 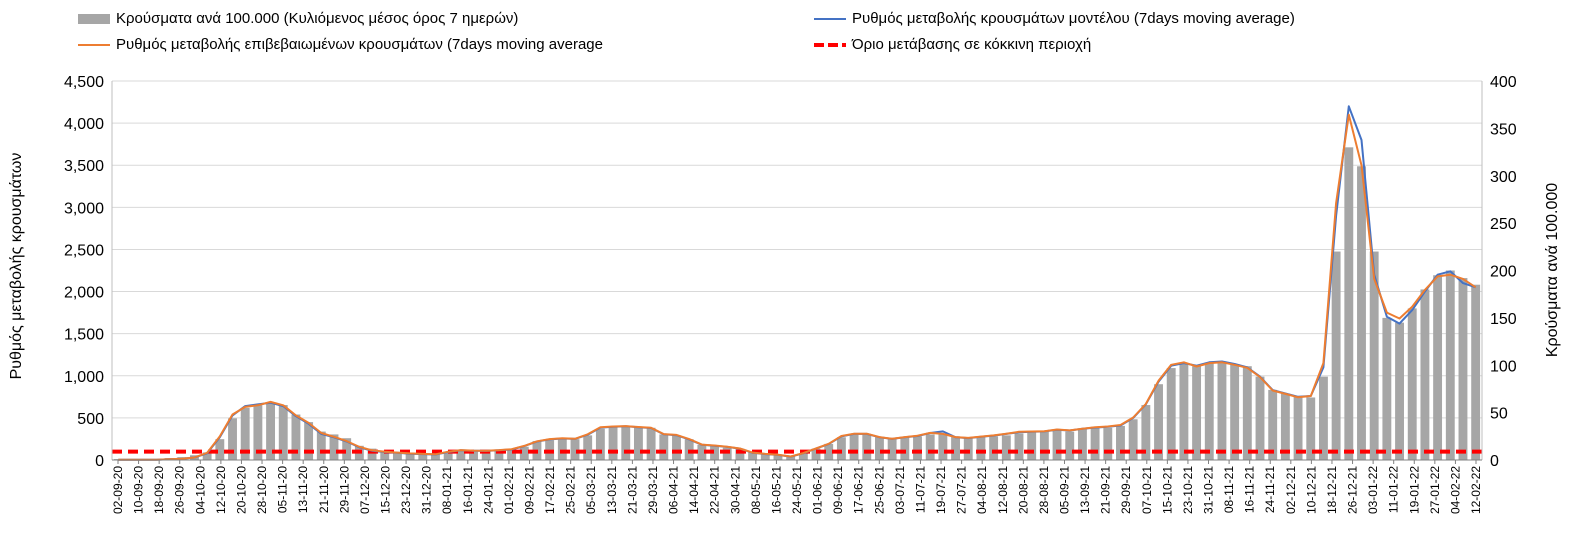 I want to click on y-left-tick-label: 0, so click(x=99, y=461).